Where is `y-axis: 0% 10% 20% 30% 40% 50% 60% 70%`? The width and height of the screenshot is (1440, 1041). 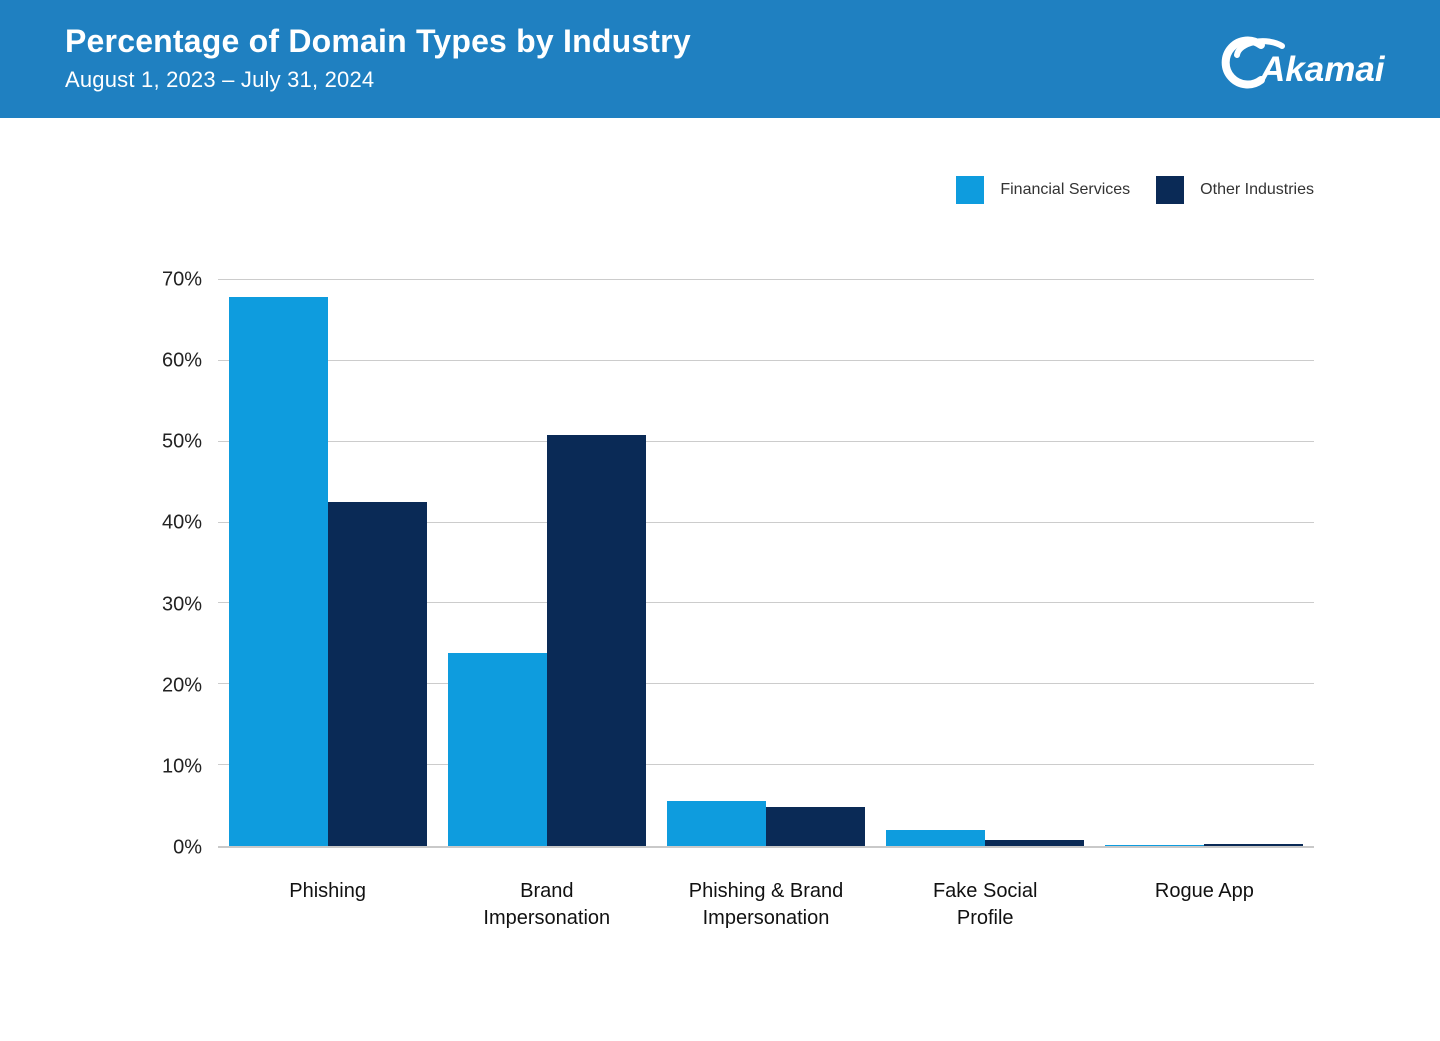
y-axis: 0% 10% 20% 30% 40% 50% 60% 70% is located at coordinates (161, 564).